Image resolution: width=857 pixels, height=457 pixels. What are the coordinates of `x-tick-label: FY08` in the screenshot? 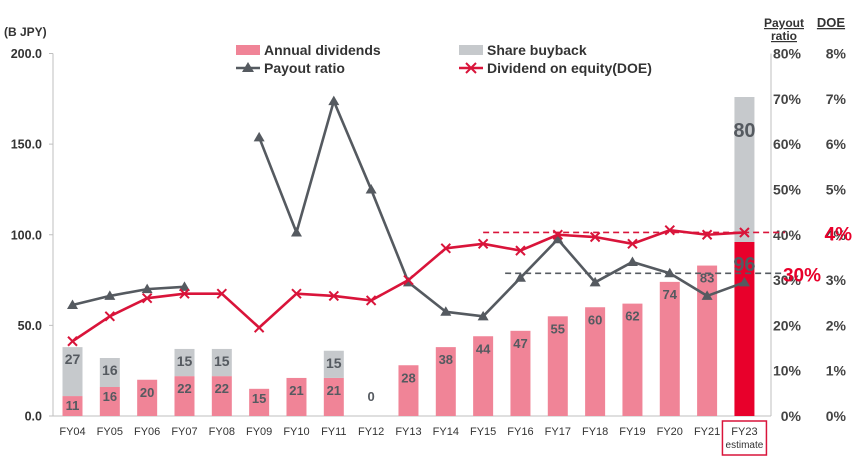 It's located at (222, 432).